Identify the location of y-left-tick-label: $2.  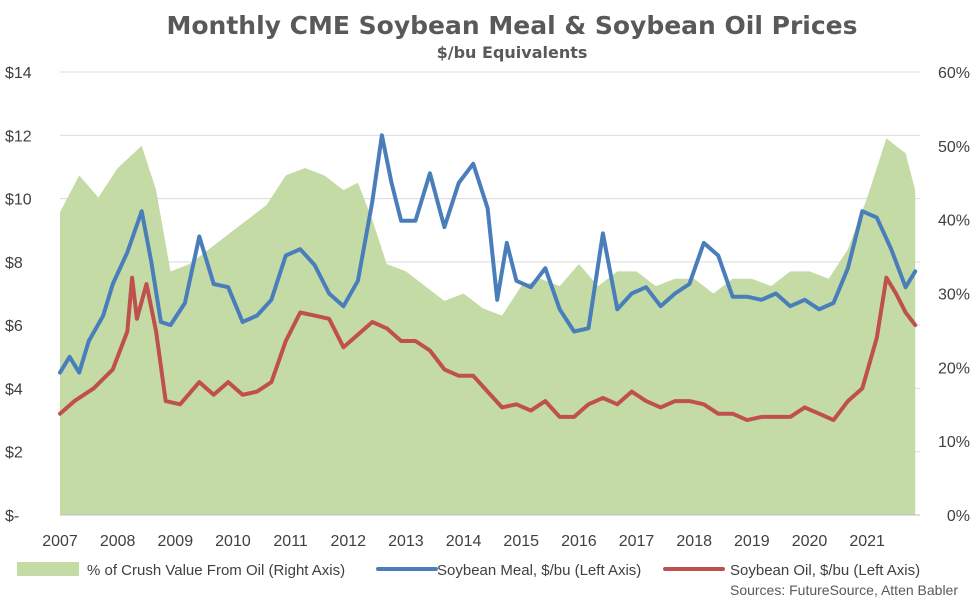
(14, 453).